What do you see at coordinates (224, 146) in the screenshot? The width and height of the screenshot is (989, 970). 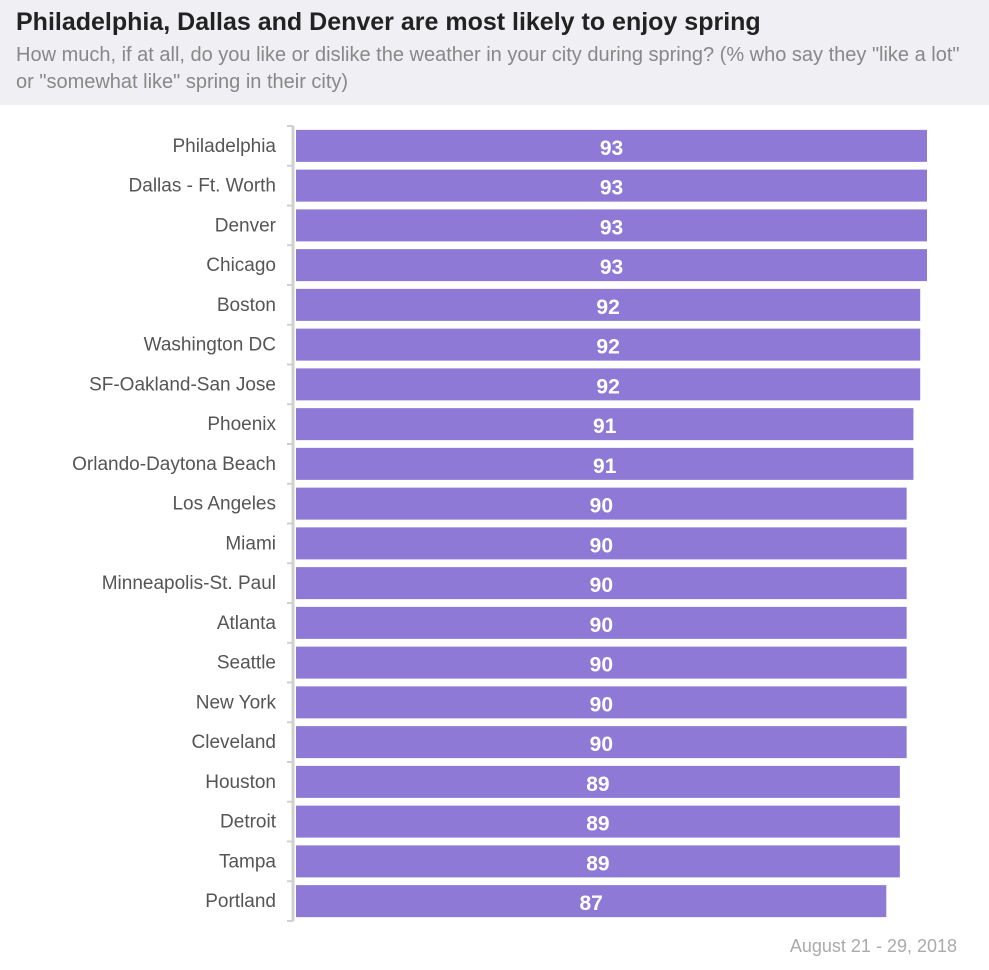 I see `category-label: Philadelphia` at bounding box center [224, 146].